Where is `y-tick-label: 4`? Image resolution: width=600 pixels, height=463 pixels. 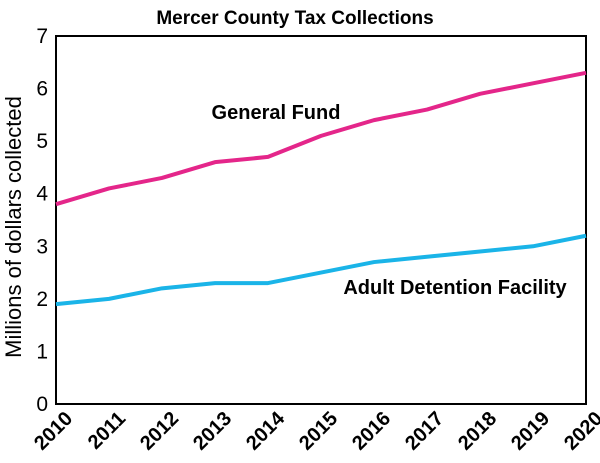 y-tick-label: 4 is located at coordinates (42, 194).